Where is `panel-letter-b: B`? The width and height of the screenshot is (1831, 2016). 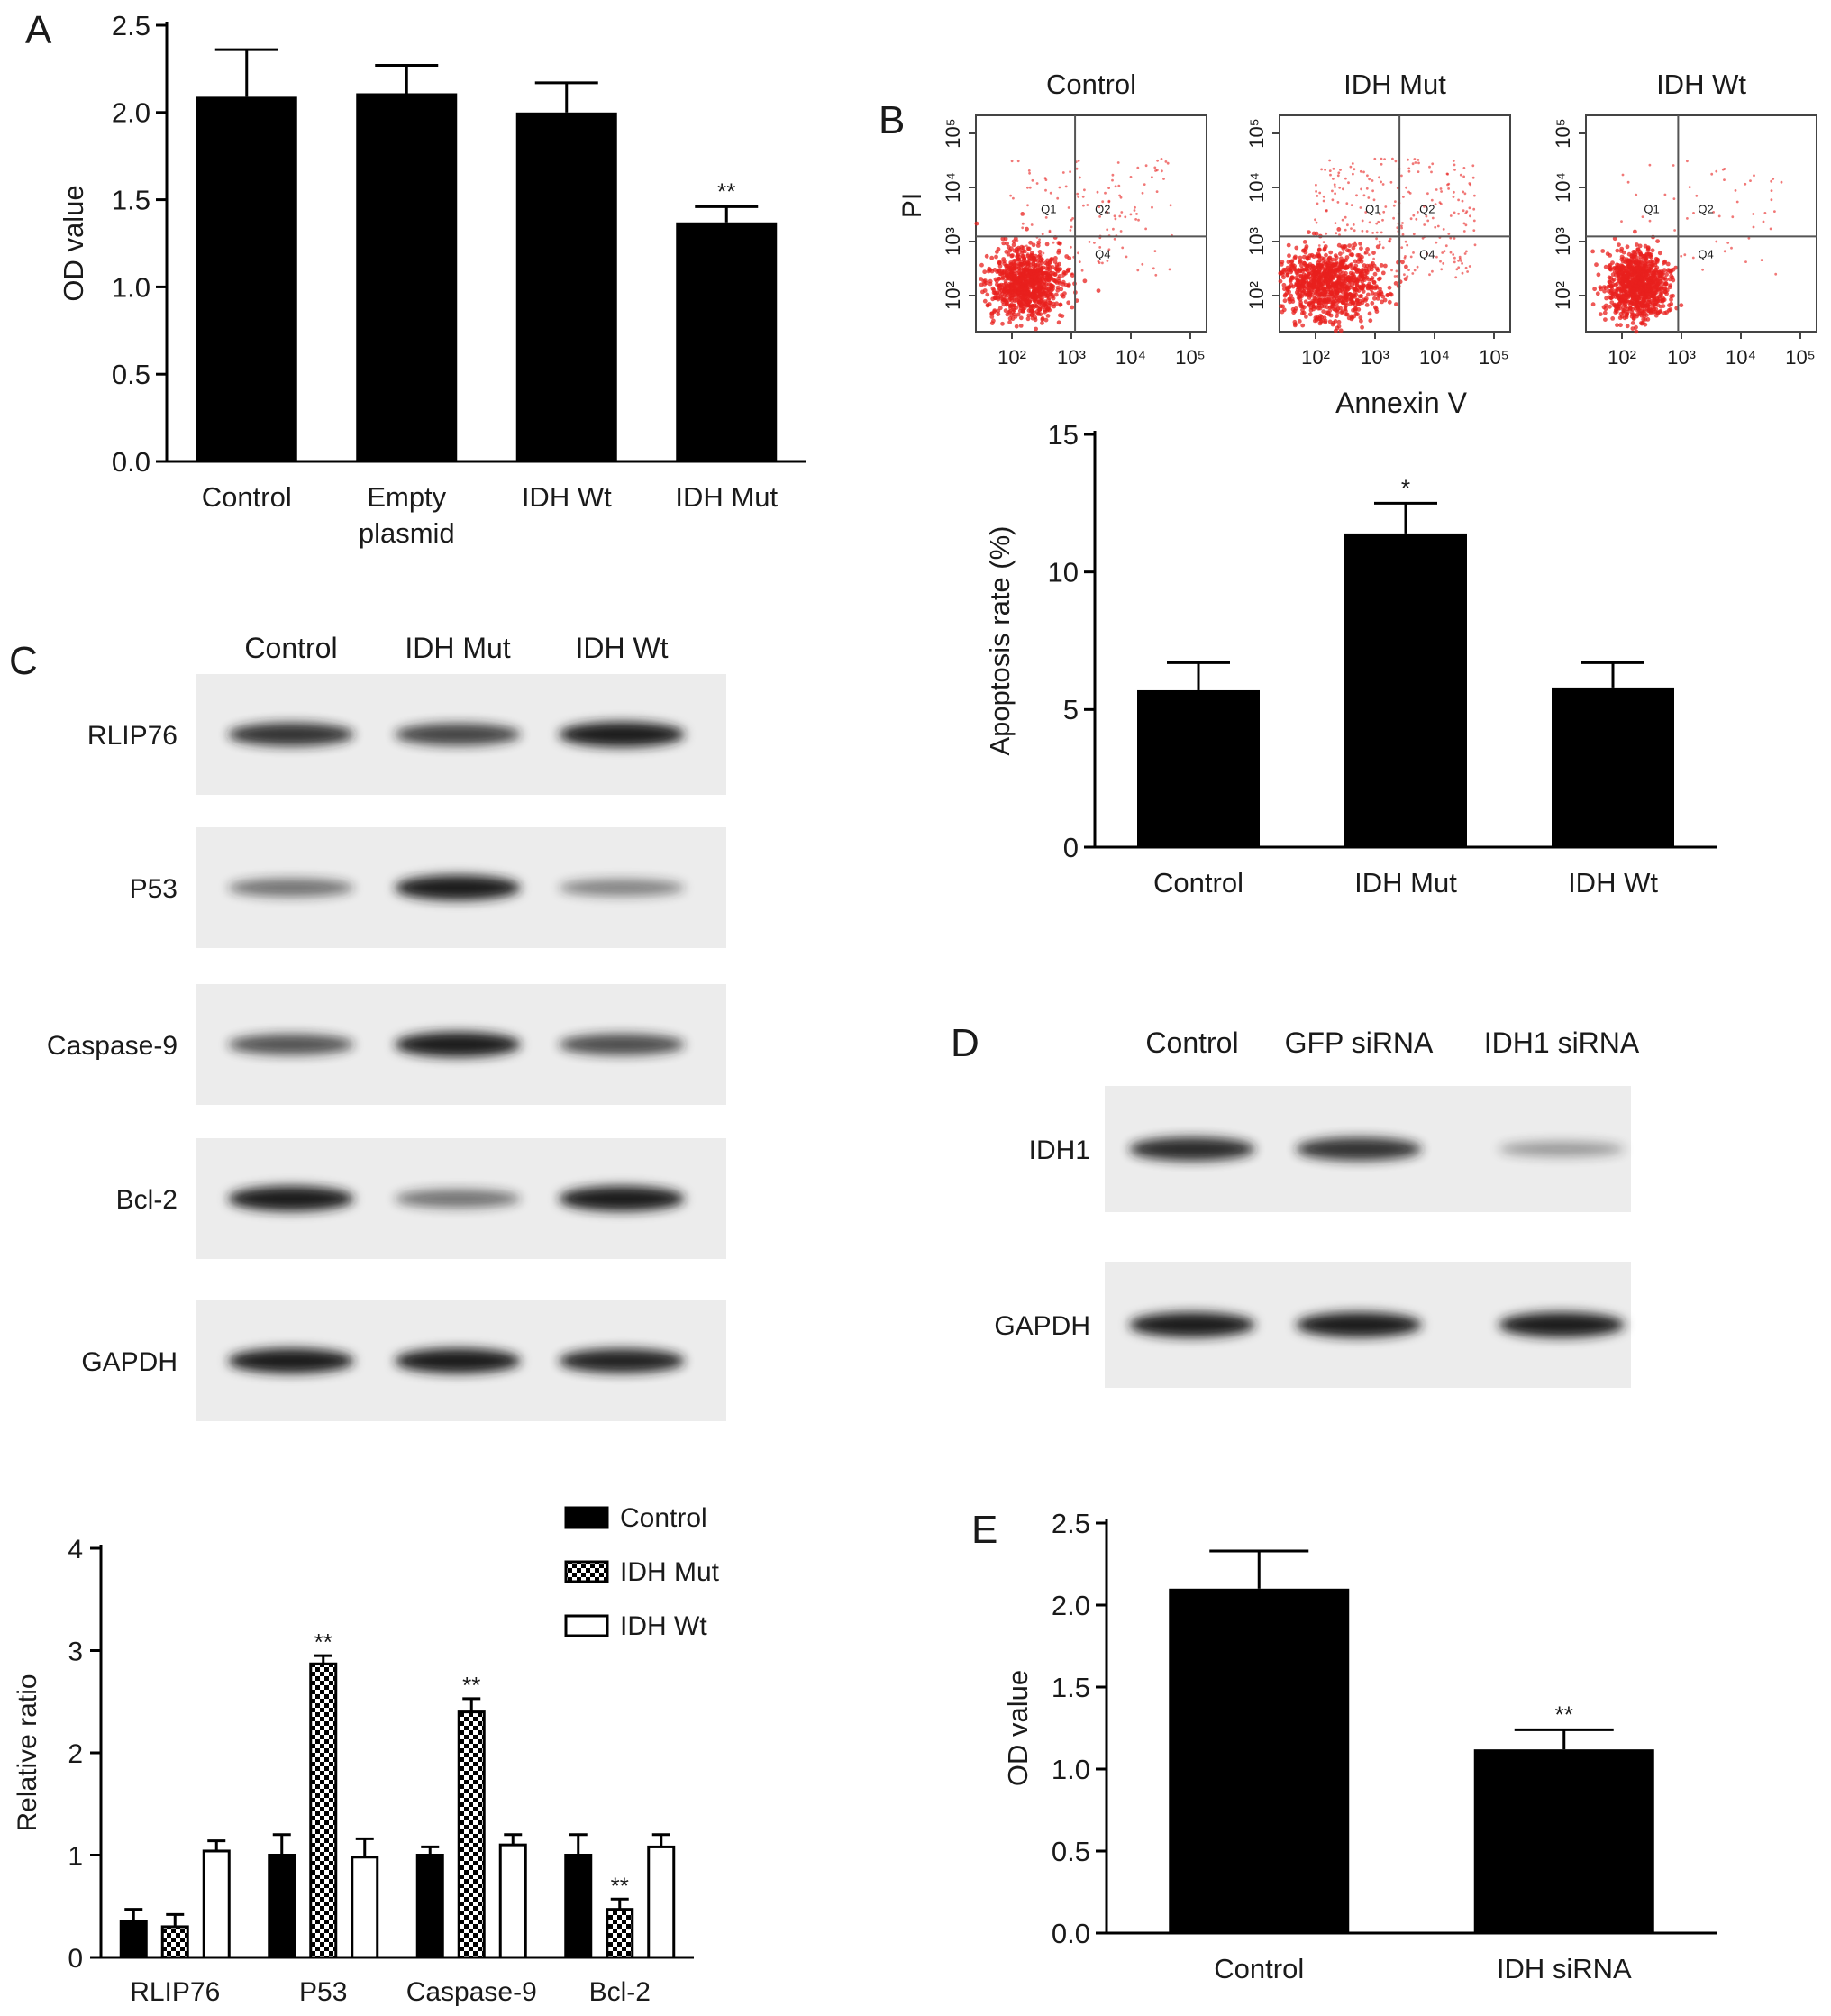 panel-letter-b: B is located at coordinates (892, 120).